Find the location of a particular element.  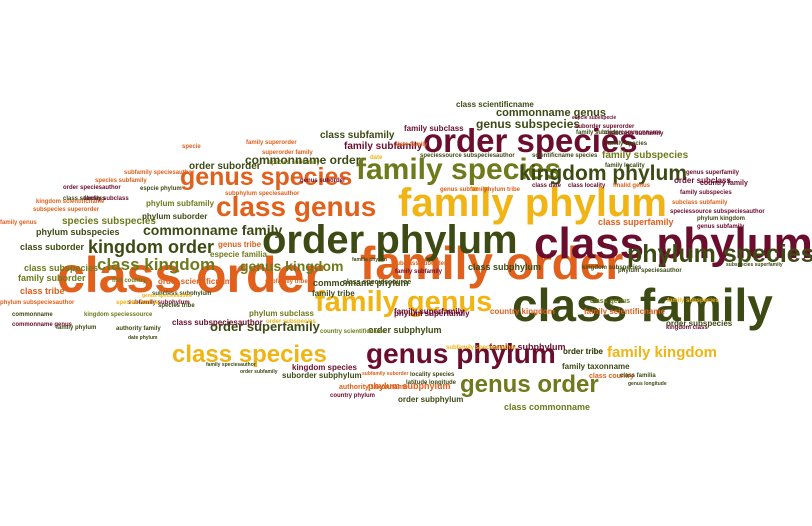

cloud-word: order superfamily is located at coordinates (265, 326).